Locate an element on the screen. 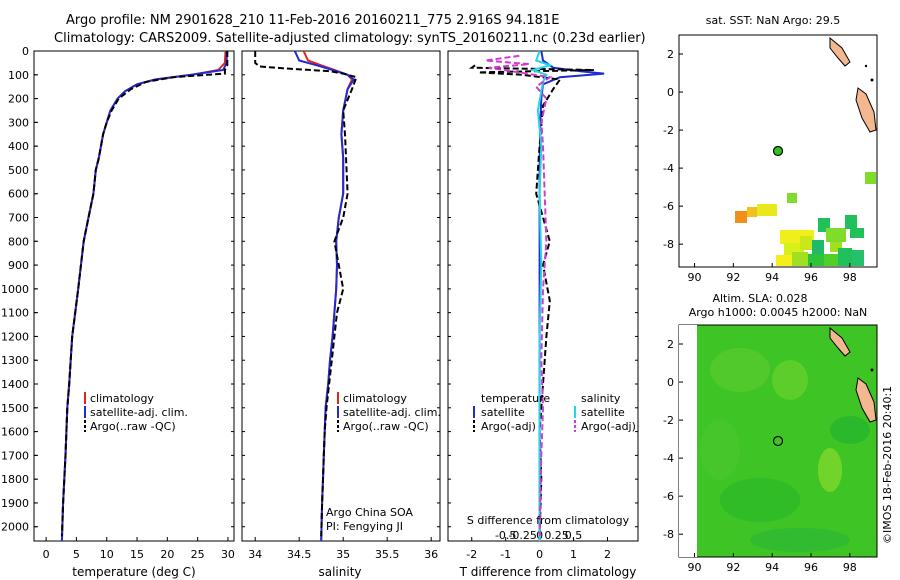  sst-map: sat. SST: NaN Argo: 29.5 is located at coordinates (770, 149).